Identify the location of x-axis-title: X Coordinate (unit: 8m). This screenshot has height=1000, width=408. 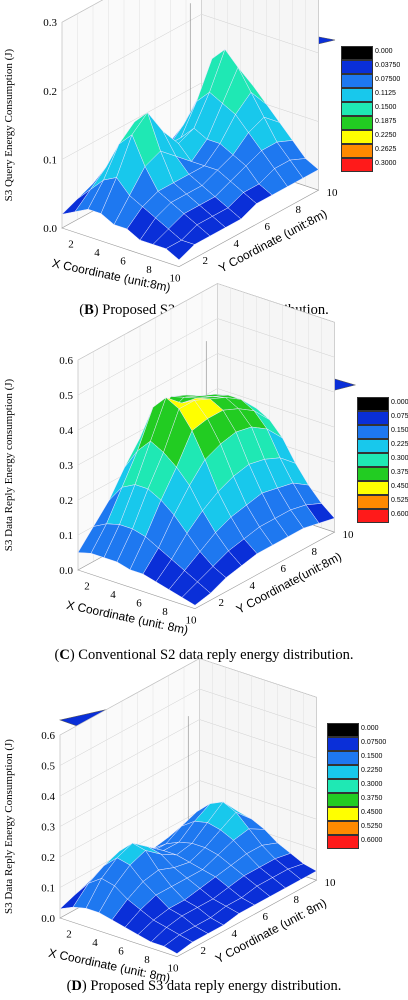
(127, 617).